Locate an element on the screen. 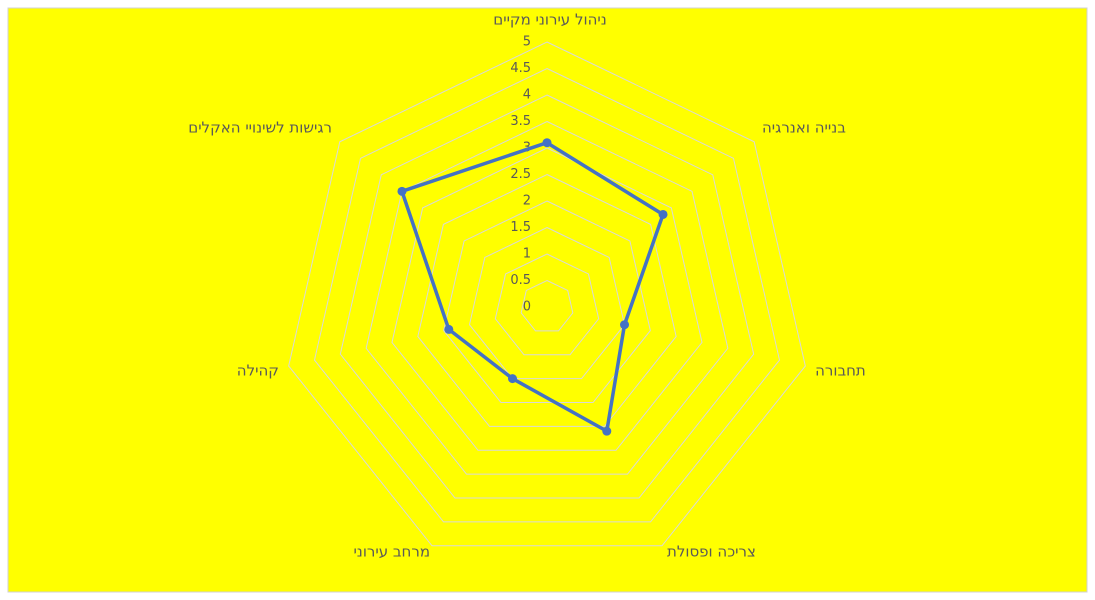 This screenshot has width=1095, height=600. category-label: ניהול עירוני מקיים is located at coordinates (549, 20).